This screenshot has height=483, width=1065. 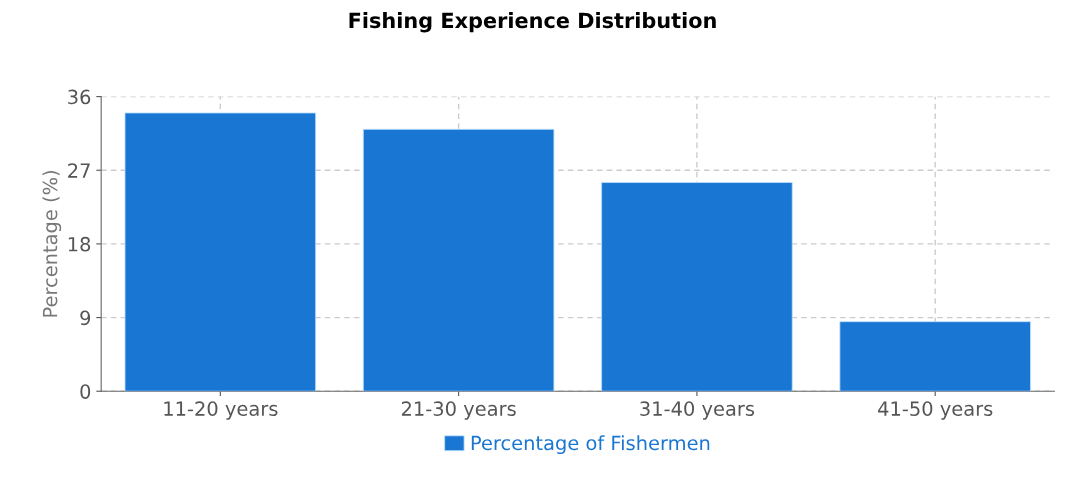 What do you see at coordinates (697, 410) in the screenshot?
I see `x-tick-label: 31-40 years` at bounding box center [697, 410].